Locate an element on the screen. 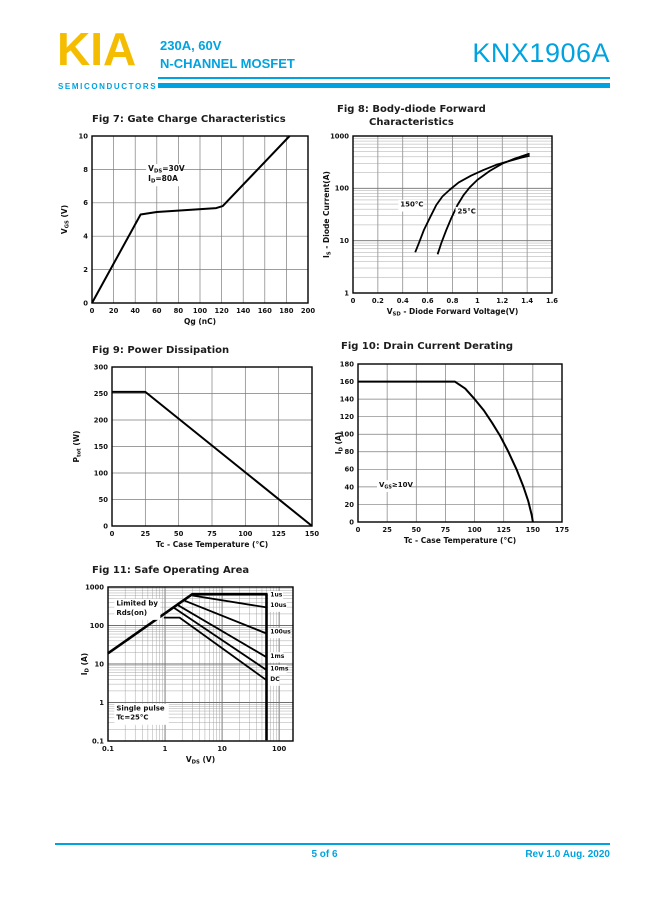  svg-text: 0.1 is located at coordinates (108, 749).